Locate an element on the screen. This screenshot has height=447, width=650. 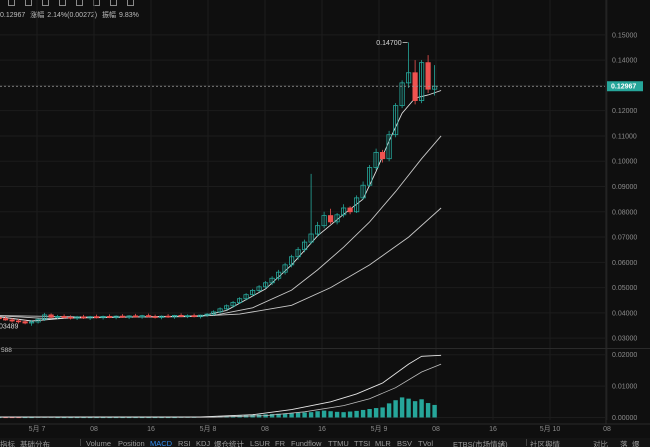
eye-icon is located at coordinates (113, 3).